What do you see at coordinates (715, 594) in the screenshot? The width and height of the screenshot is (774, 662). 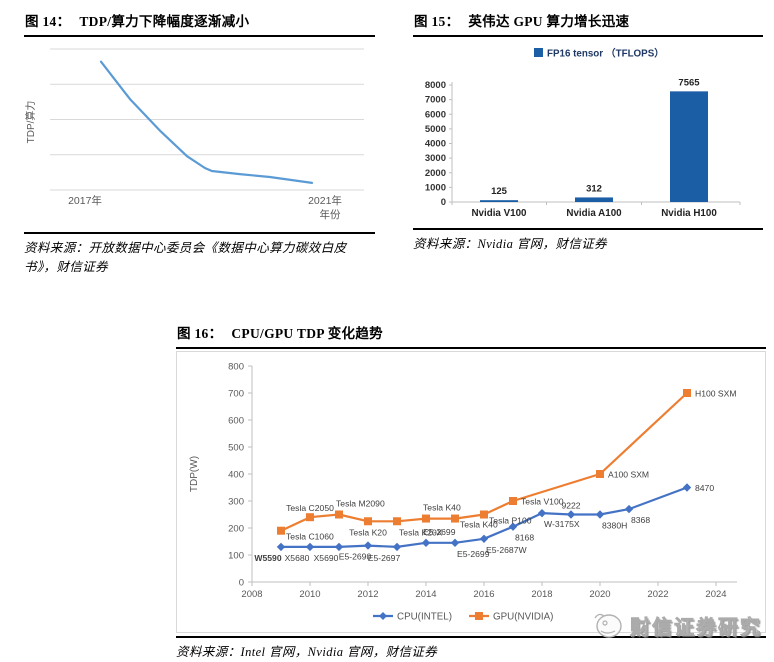 I see `x-tick-label: 2024` at bounding box center [715, 594].